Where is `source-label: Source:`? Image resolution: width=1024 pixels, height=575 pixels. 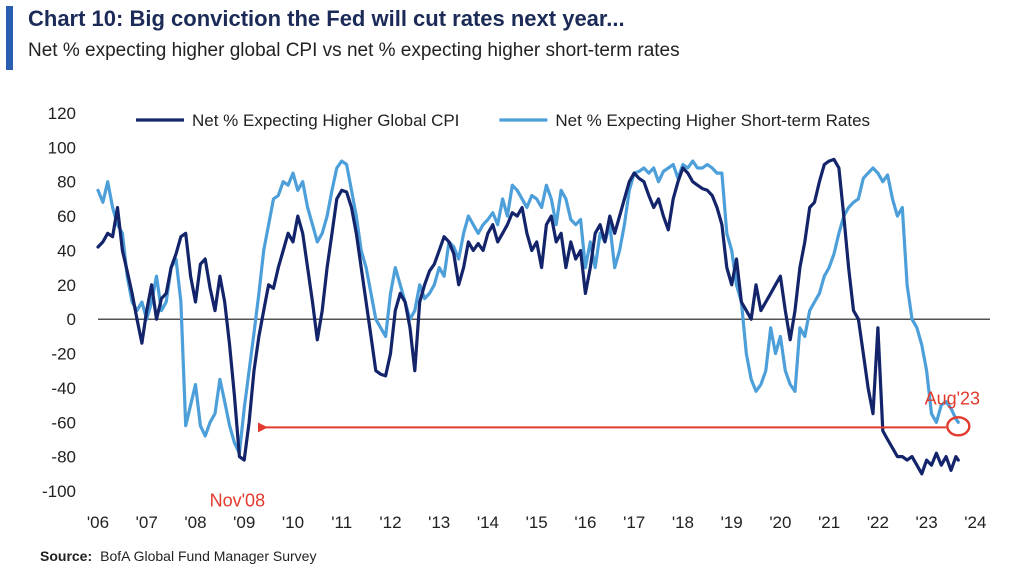 source-label: Source: is located at coordinates (66, 556).